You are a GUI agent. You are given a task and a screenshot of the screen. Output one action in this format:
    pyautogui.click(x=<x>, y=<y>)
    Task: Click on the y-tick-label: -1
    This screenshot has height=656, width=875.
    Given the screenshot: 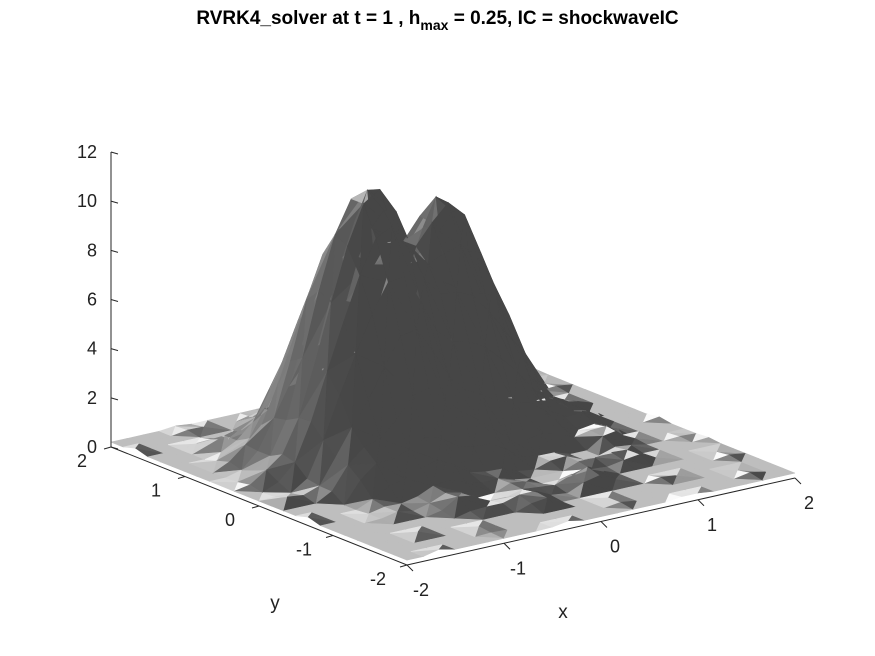 What is the action you would take?
    pyautogui.click(x=304, y=550)
    